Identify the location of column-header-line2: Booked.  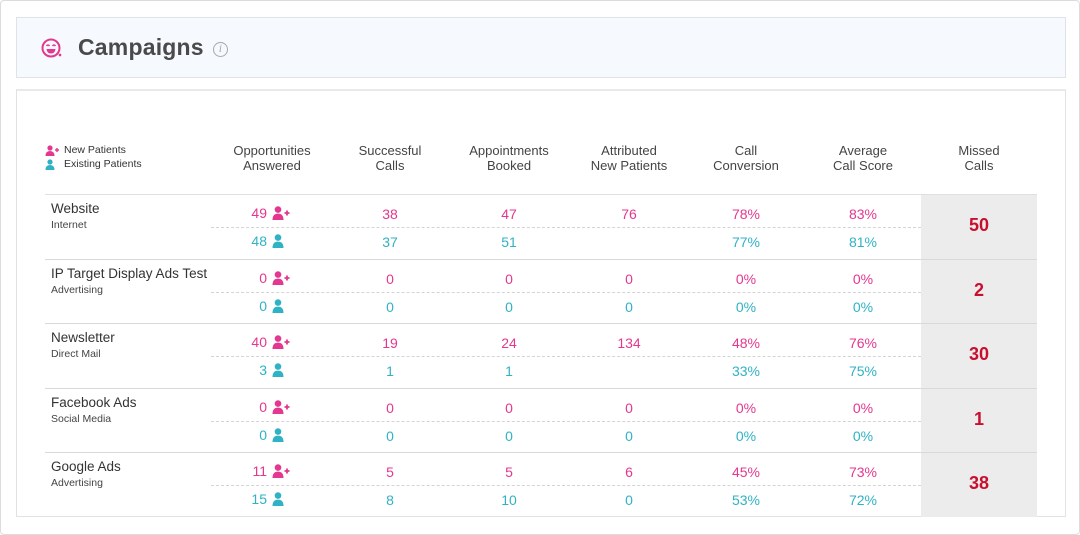
(509, 165).